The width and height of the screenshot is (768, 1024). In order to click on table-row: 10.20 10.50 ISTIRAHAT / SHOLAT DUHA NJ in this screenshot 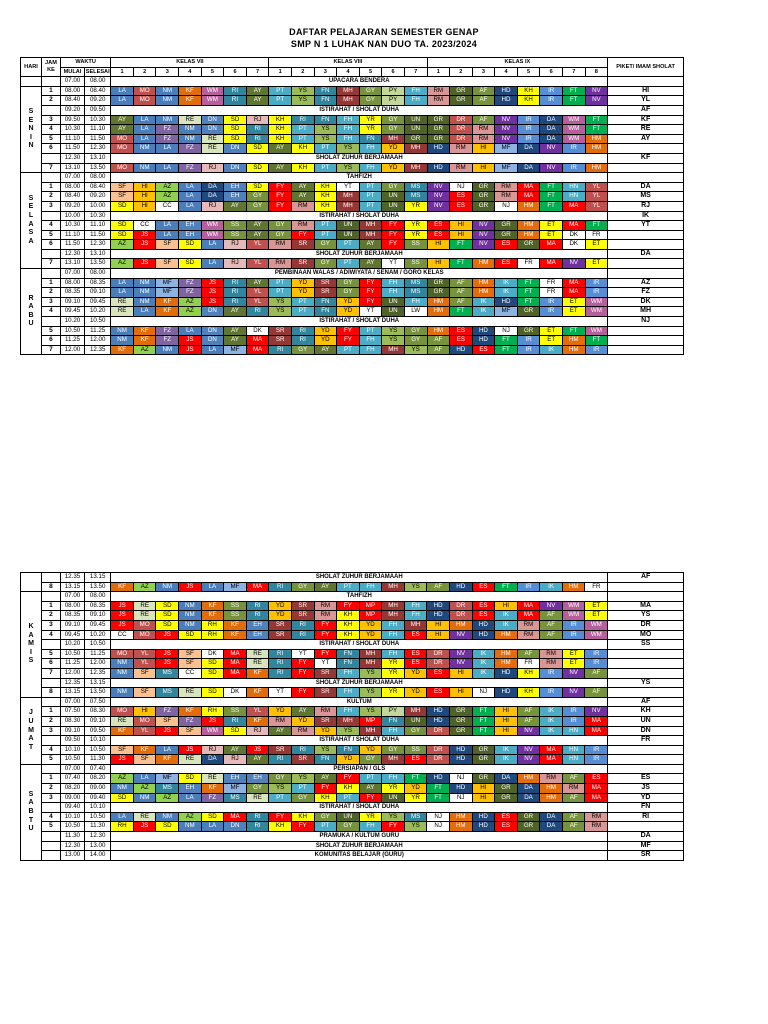, I will do `click(352, 321)`.